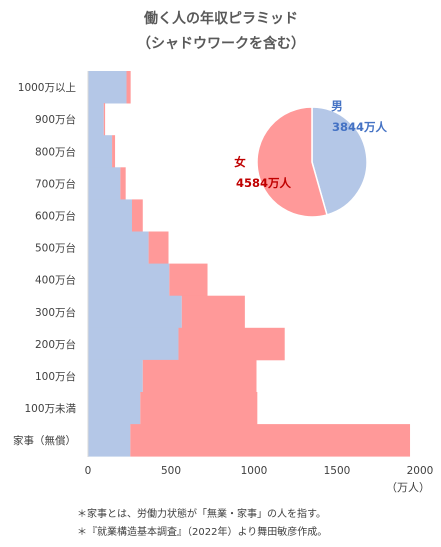  What do you see at coordinates (337, 106) in the screenshot?
I see `pie-label-male-name: 男` at bounding box center [337, 106].